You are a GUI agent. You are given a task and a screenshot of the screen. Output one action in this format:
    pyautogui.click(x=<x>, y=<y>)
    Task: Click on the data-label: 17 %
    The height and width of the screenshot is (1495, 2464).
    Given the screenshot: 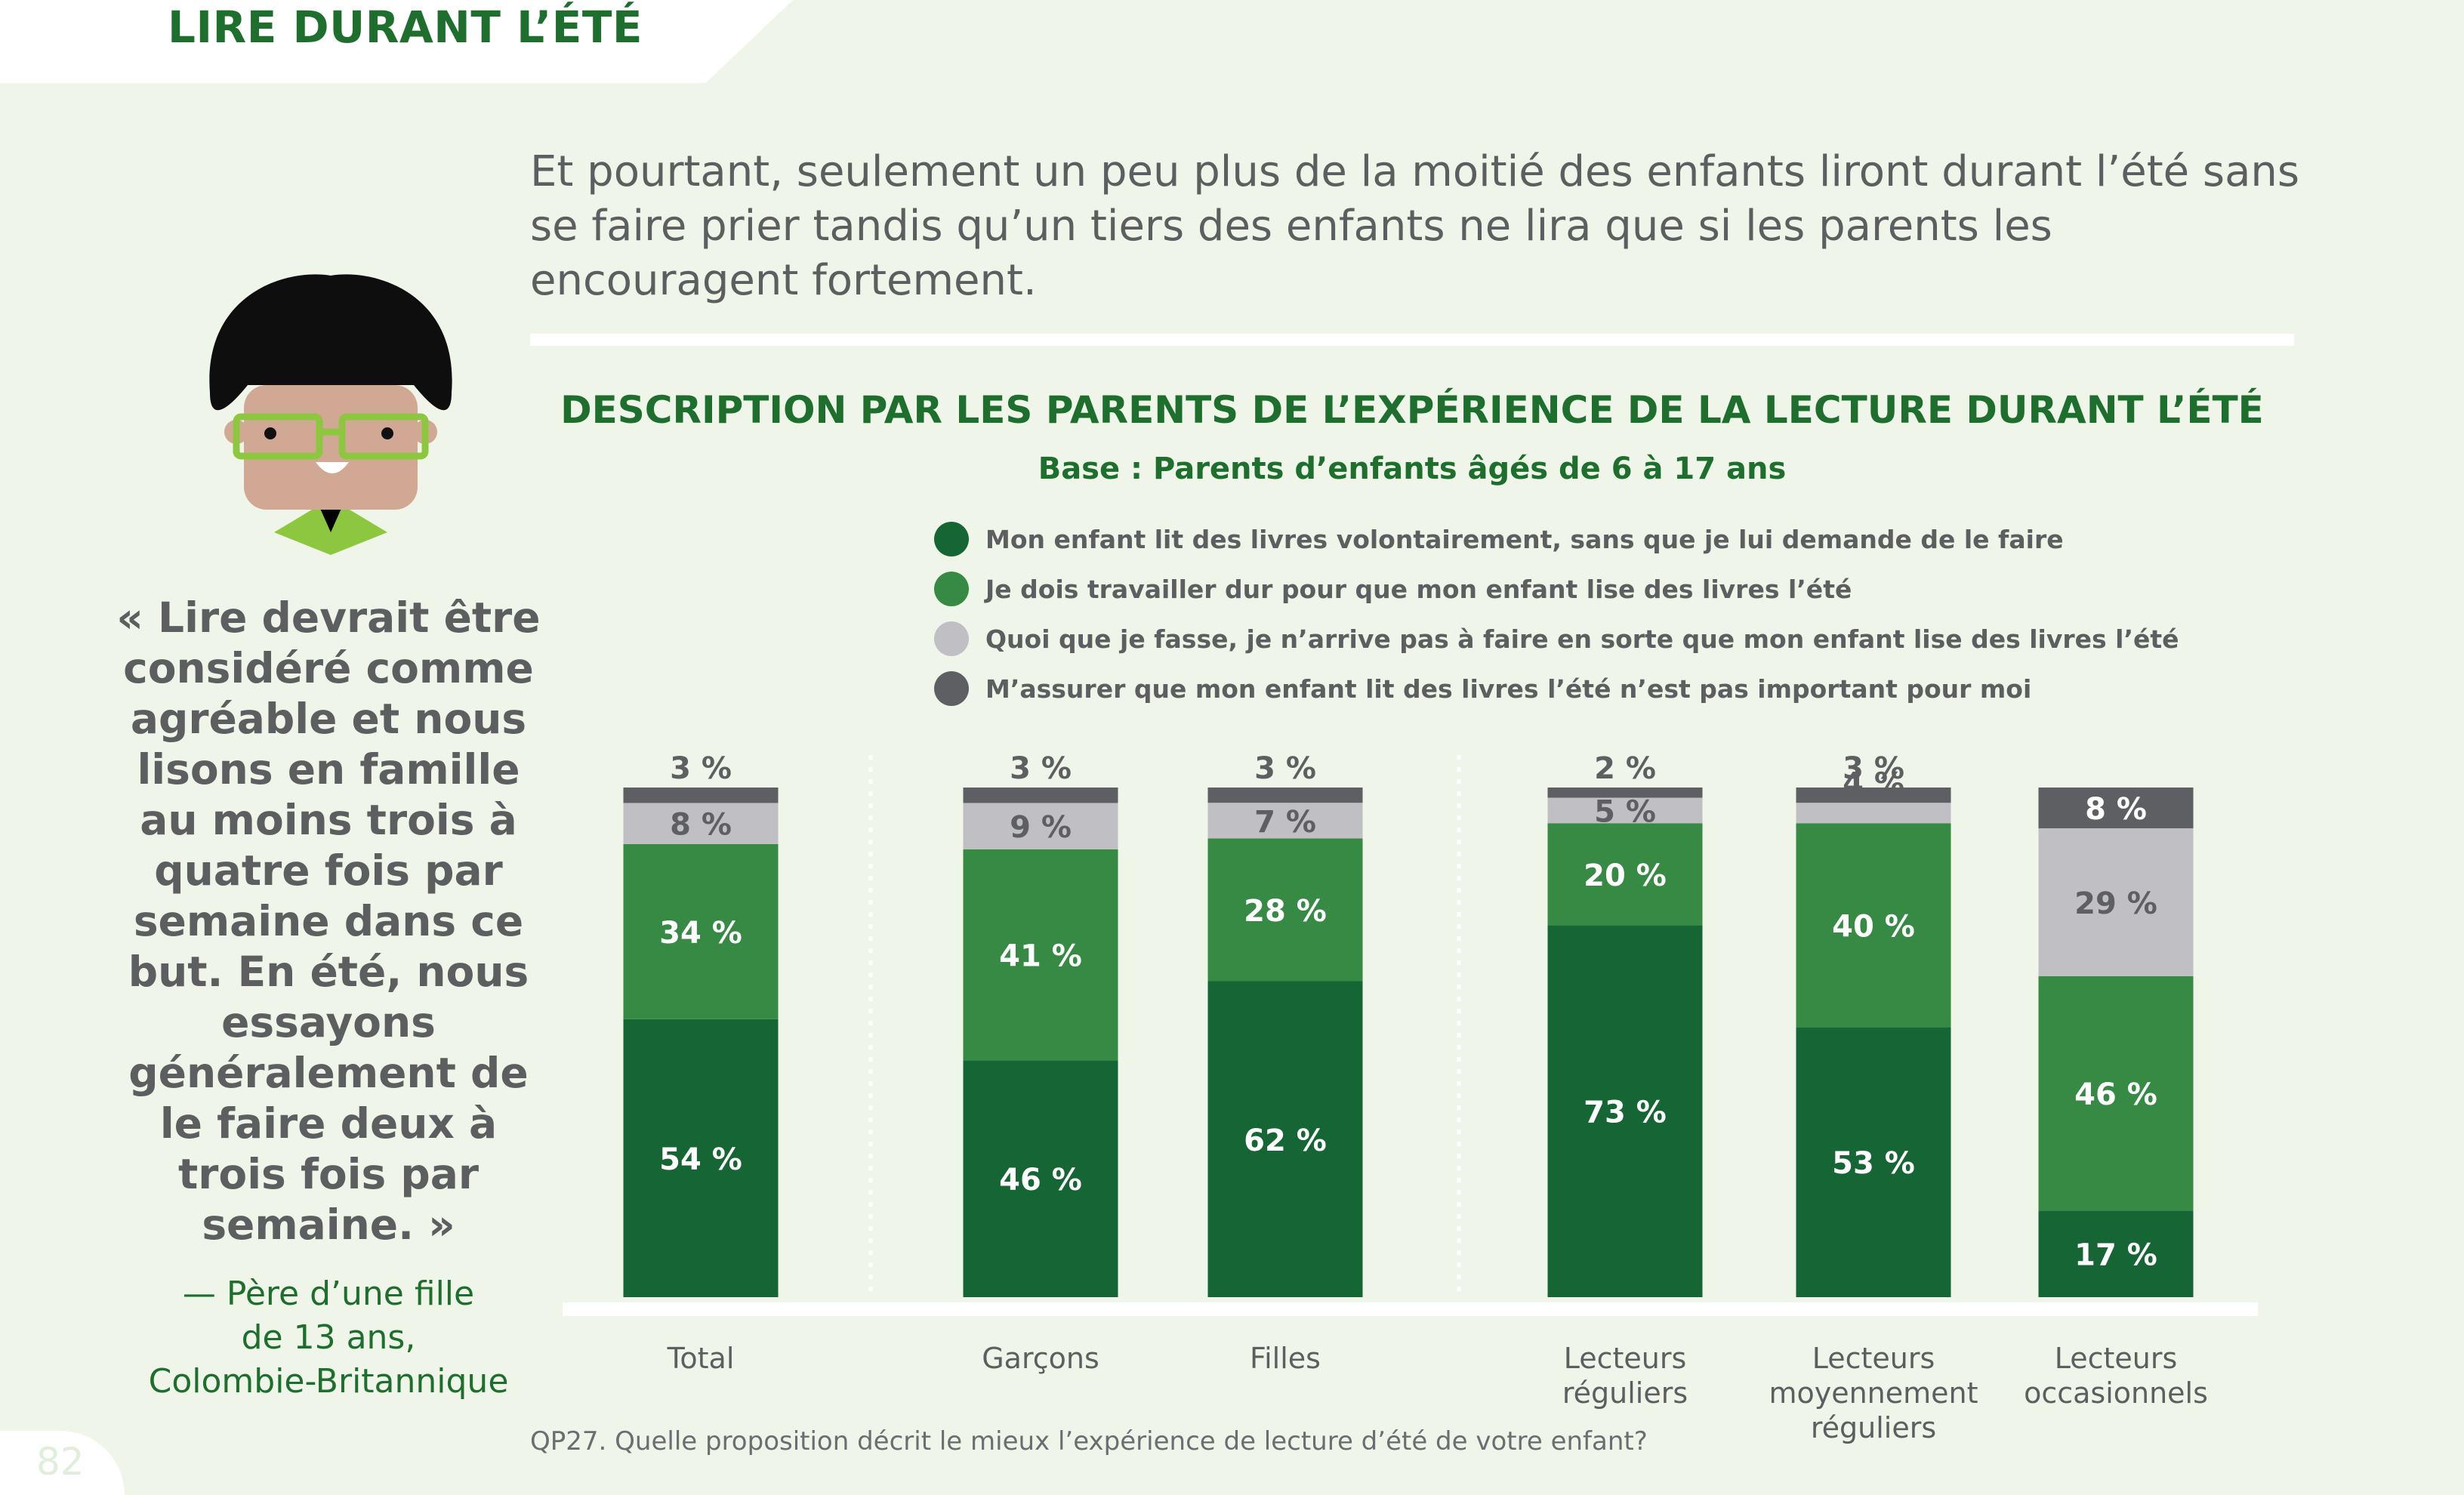 What is the action you would take?
    pyautogui.click(x=2115, y=1255)
    